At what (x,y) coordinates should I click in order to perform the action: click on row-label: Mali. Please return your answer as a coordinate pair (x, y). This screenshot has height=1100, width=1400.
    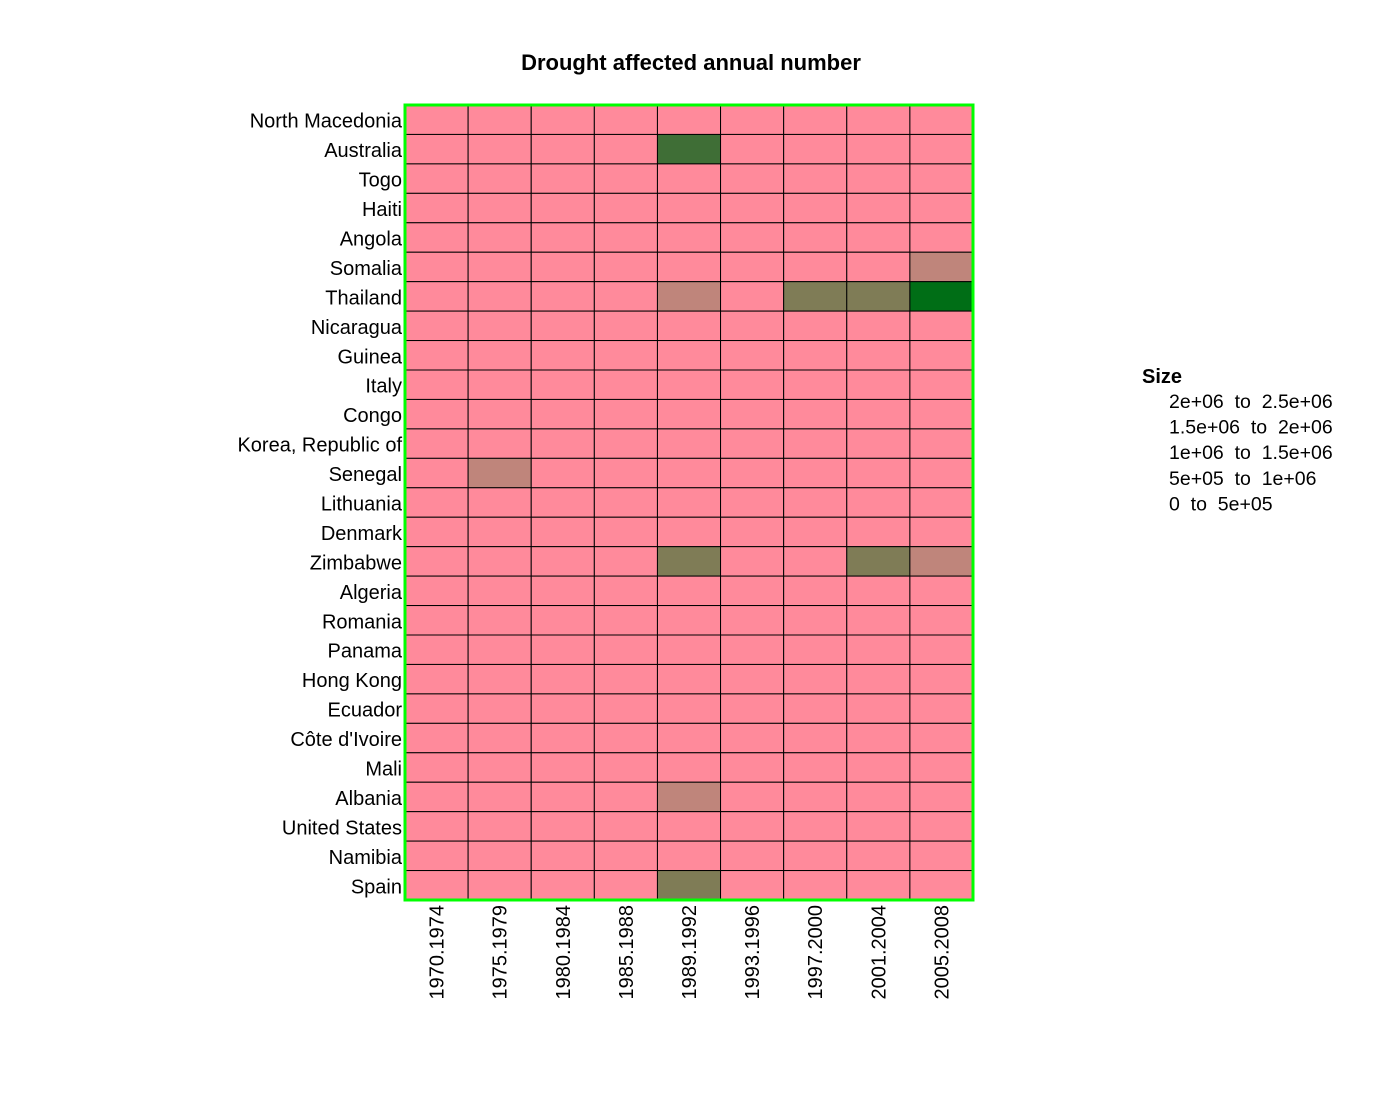
    Looking at the image, I should click on (383, 770).